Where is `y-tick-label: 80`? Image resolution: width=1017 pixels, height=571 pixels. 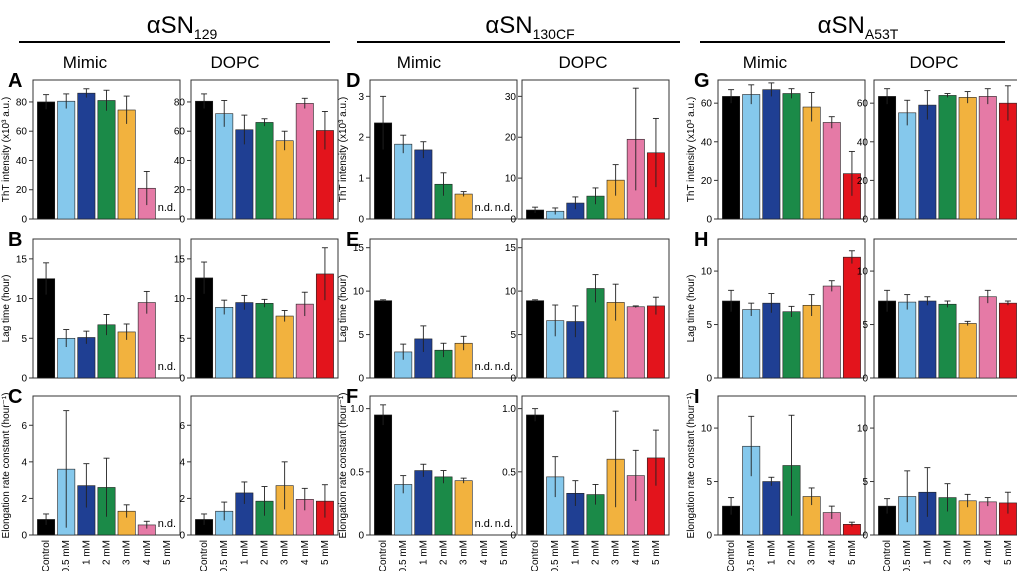
y-tick-label: 80 is located at coordinates (180, 102).